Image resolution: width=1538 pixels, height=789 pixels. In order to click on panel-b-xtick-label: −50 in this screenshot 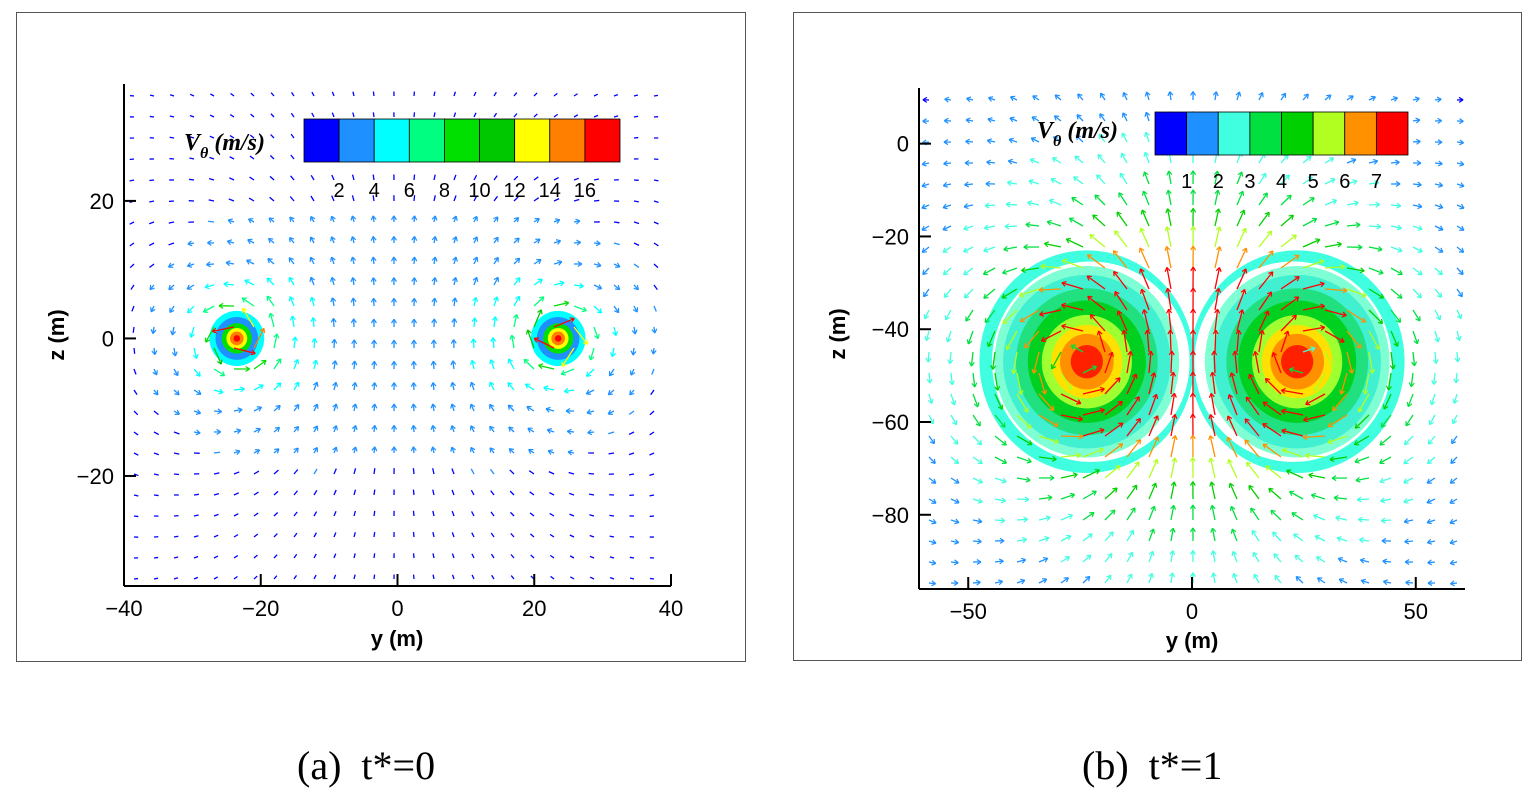, I will do `click(968, 611)`.